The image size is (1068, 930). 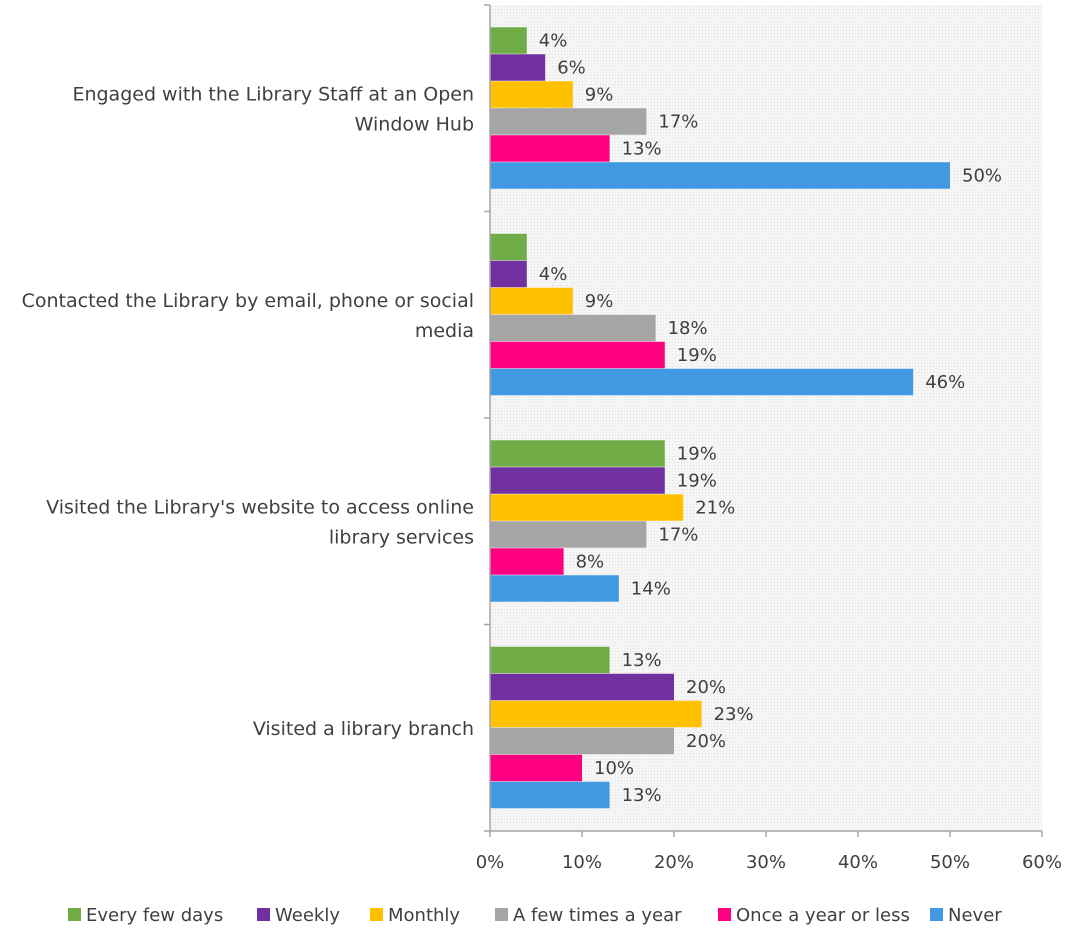 What do you see at coordinates (599, 301) in the screenshot?
I see `value-label-1-2: 9%` at bounding box center [599, 301].